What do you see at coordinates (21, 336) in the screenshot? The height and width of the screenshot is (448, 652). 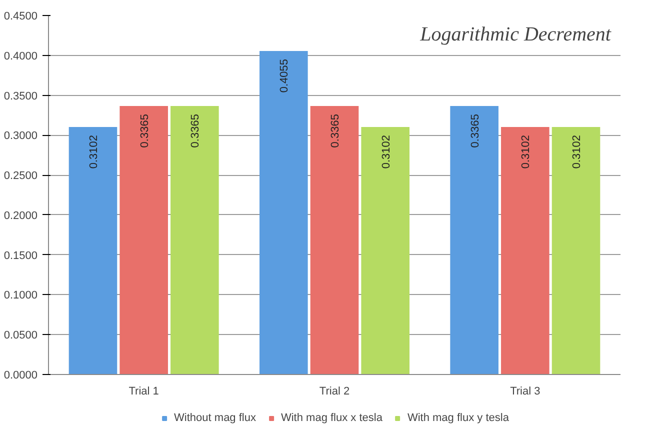 I see `y-tick-label: 0.0500` at bounding box center [21, 336].